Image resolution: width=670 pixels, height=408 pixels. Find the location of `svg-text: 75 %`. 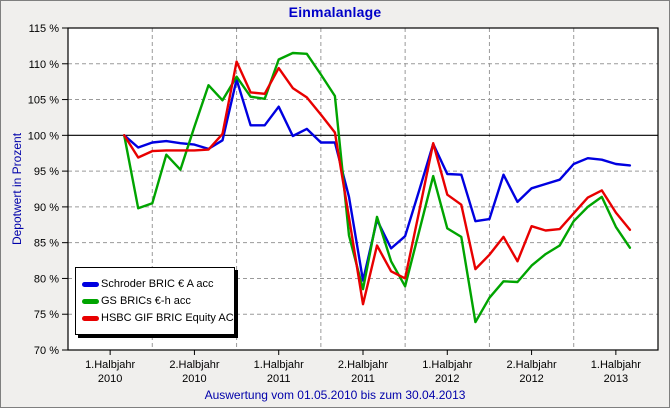

svg-text: 75 % is located at coordinates (46, 315).